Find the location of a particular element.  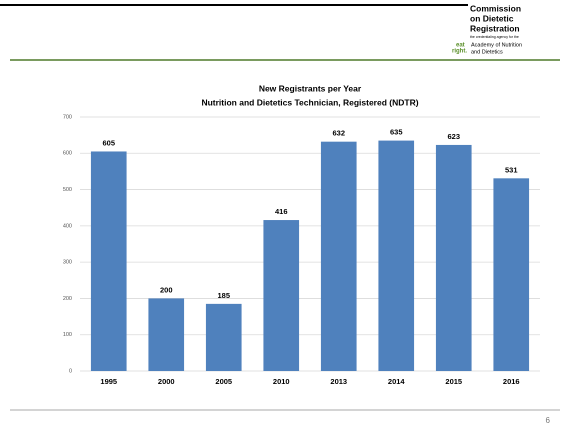

logo-academy: and Dietetics is located at coordinates (487, 52).